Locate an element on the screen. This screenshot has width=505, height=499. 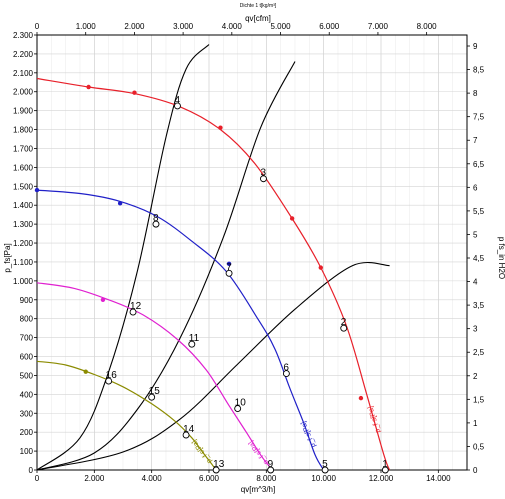
operating-point-label: 12 is located at coordinates (136, 306).